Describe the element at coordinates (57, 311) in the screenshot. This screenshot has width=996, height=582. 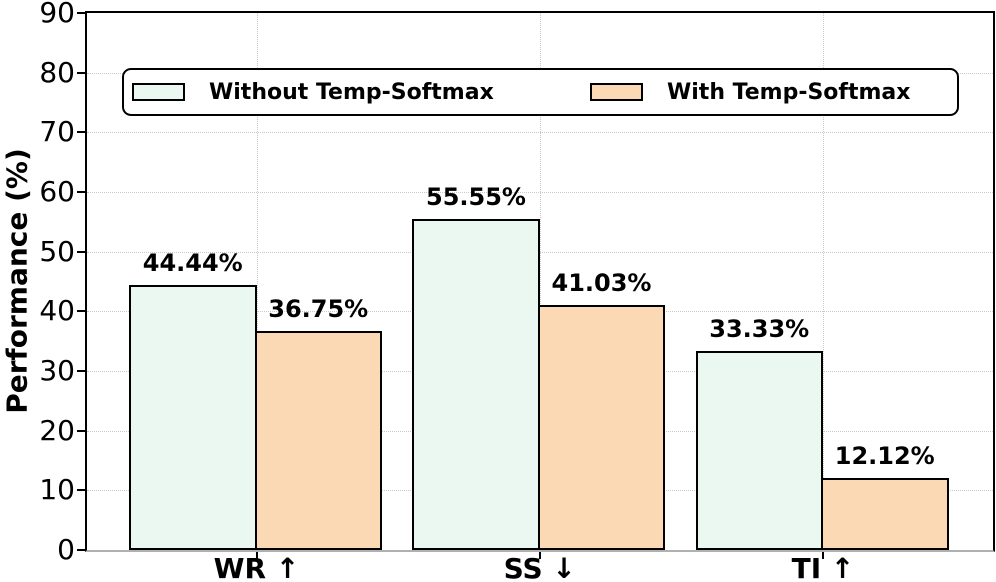
I see `y-tick-label: 40` at that location.